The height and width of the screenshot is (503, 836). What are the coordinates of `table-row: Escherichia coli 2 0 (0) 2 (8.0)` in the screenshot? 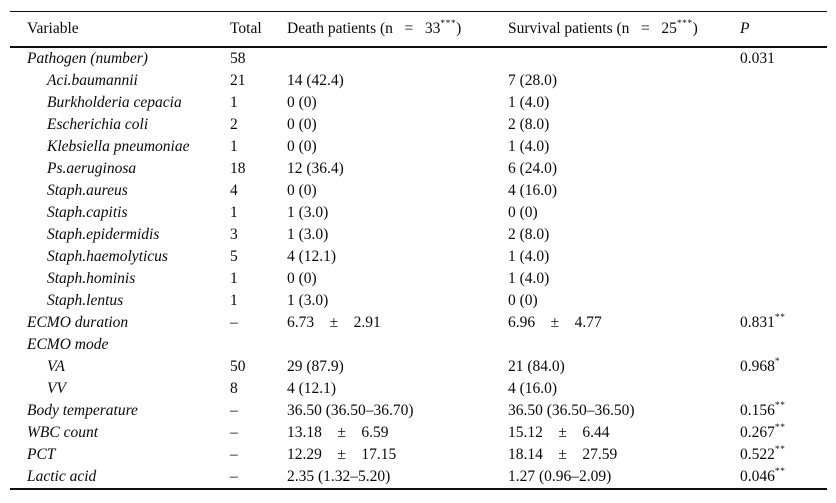 It's located at (418, 125).